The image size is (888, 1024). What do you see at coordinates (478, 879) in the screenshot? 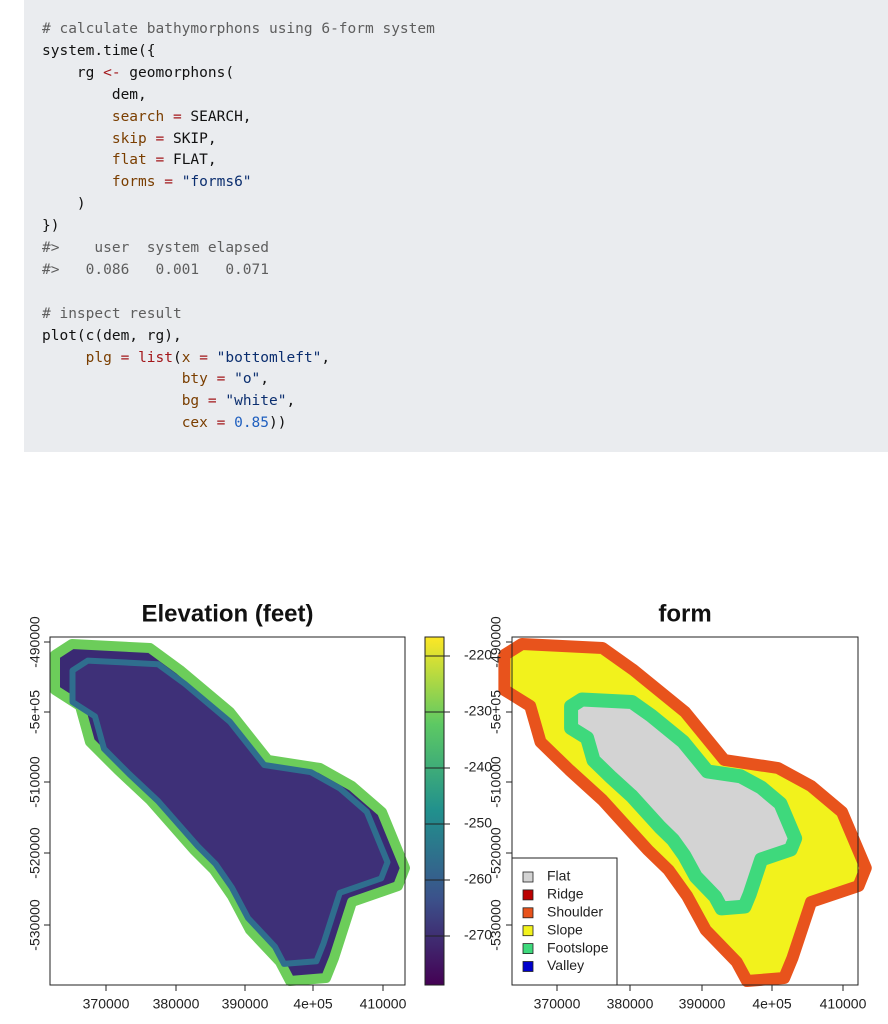
I see `colorbar-tick-label: -260` at bounding box center [478, 879].